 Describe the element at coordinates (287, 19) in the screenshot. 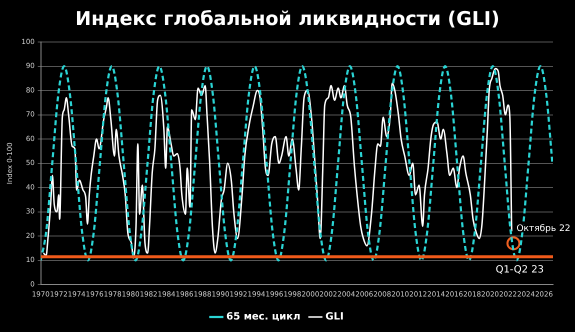

I see `chart-title: Индекс глобальной ликвидности (GLI)` at that location.